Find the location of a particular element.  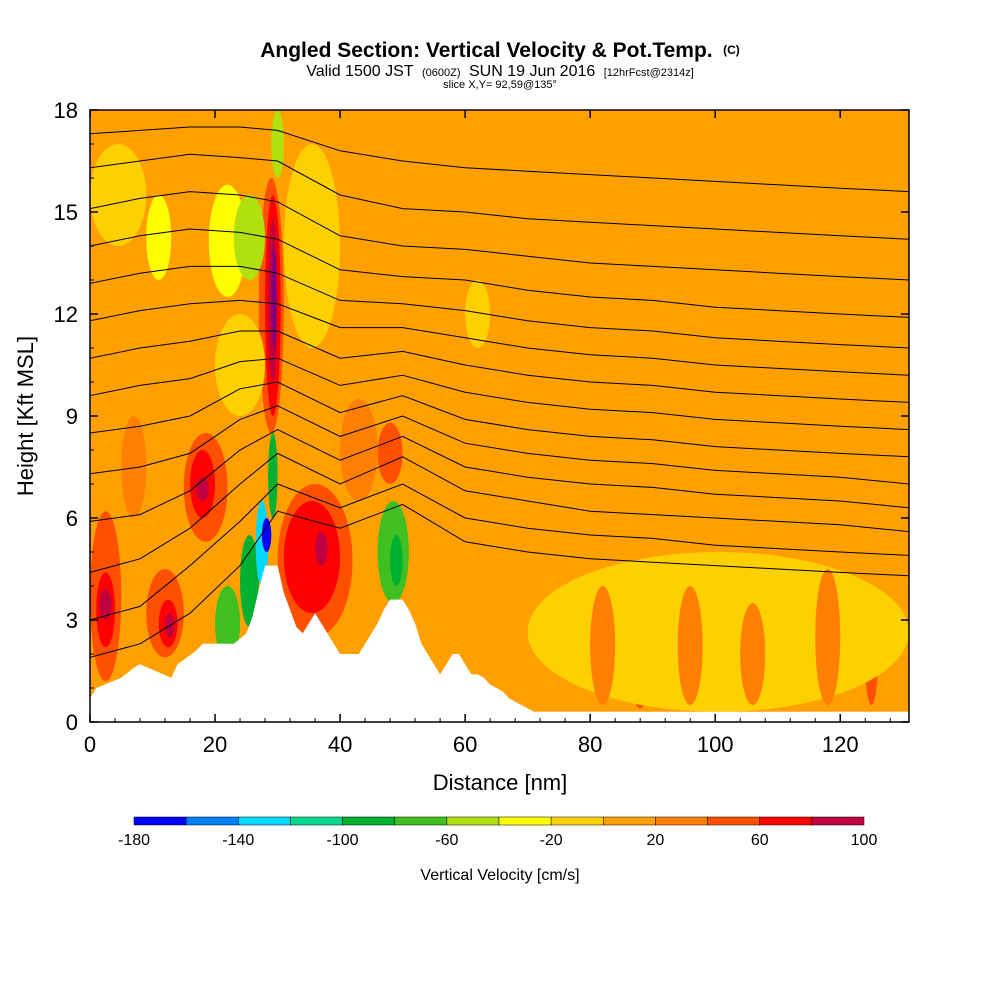

x-tick-label: 20 is located at coordinates (215, 744).